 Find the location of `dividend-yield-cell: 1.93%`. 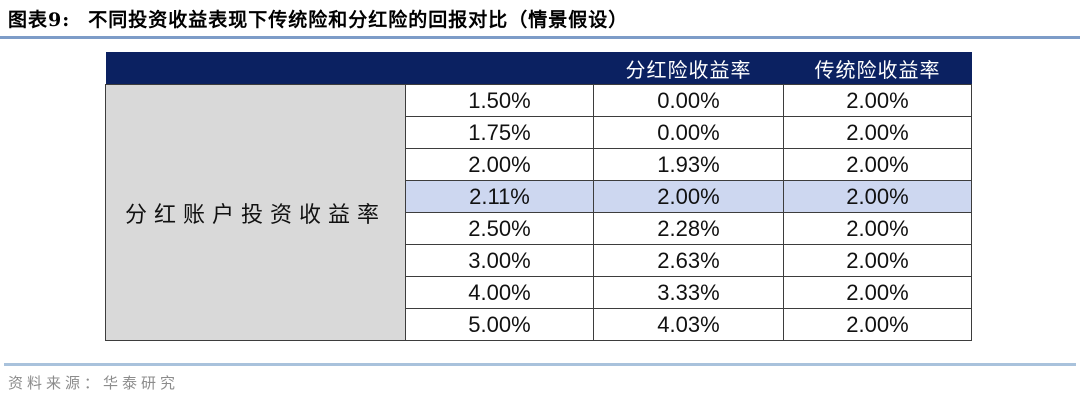

dividend-yield-cell: 1.93% is located at coordinates (688, 164).